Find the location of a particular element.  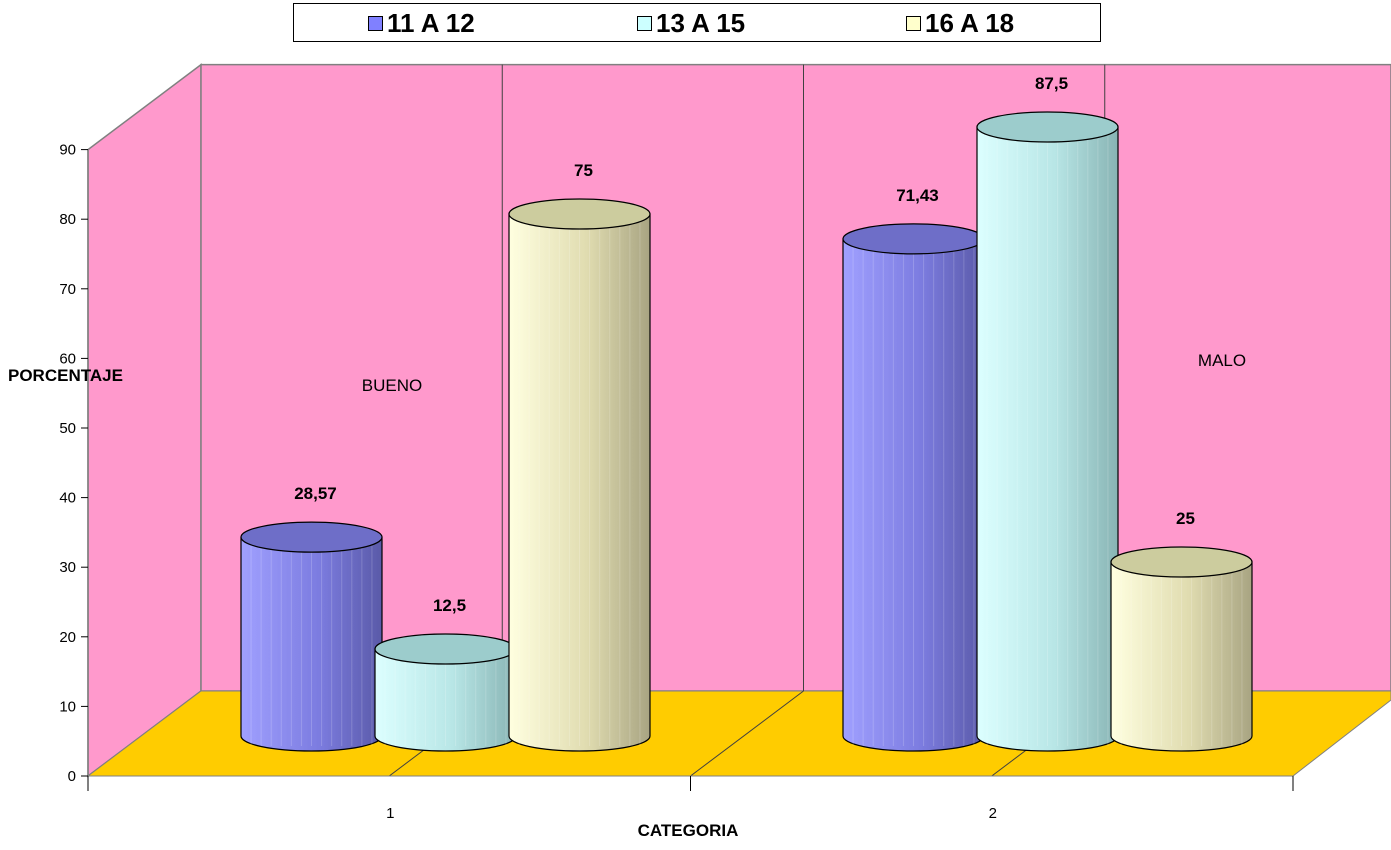

x-axis-title: CATEGORIA is located at coordinates (688, 830).